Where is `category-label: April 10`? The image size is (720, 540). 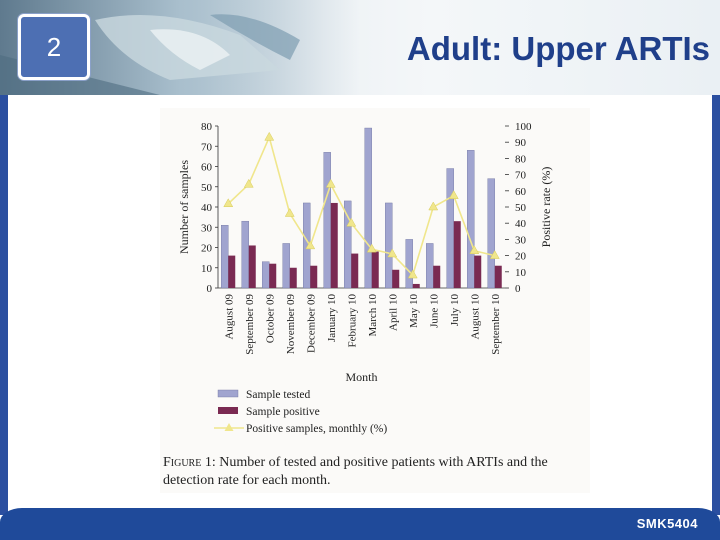 category-label: April 10 is located at coordinates (393, 312).